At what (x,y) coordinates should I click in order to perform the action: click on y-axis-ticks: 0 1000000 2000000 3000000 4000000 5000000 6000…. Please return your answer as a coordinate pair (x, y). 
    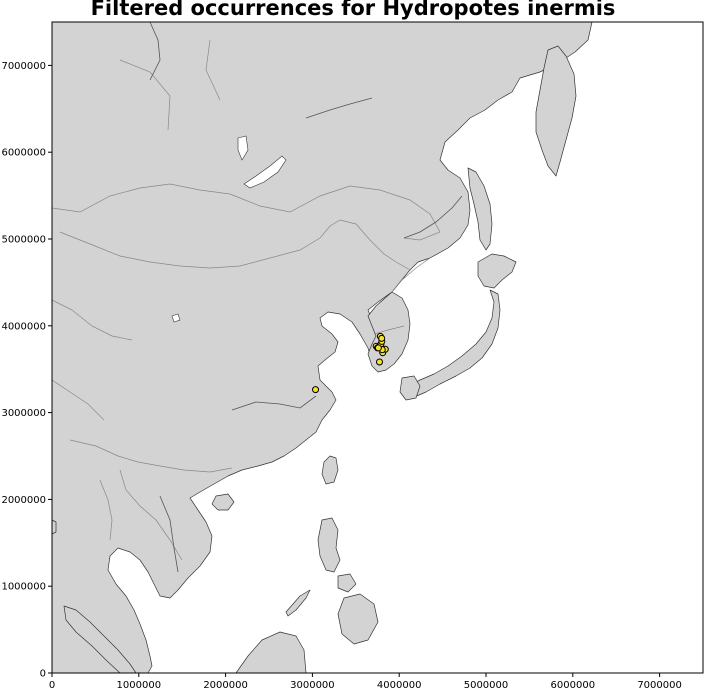
    Looking at the image, I should click on (26, 370).